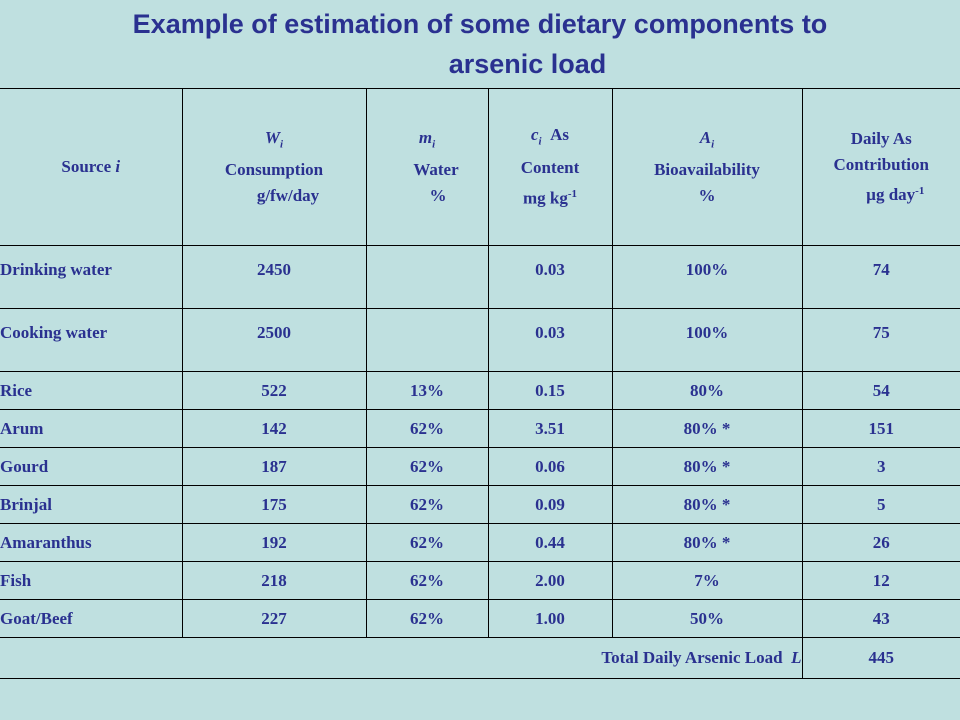 The width and height of the screenshot is (960, 720). What do you see at coordinates (880, 428) in the screenshot?
I see `cell-contribution: 151` at bounding box center [880, 428].